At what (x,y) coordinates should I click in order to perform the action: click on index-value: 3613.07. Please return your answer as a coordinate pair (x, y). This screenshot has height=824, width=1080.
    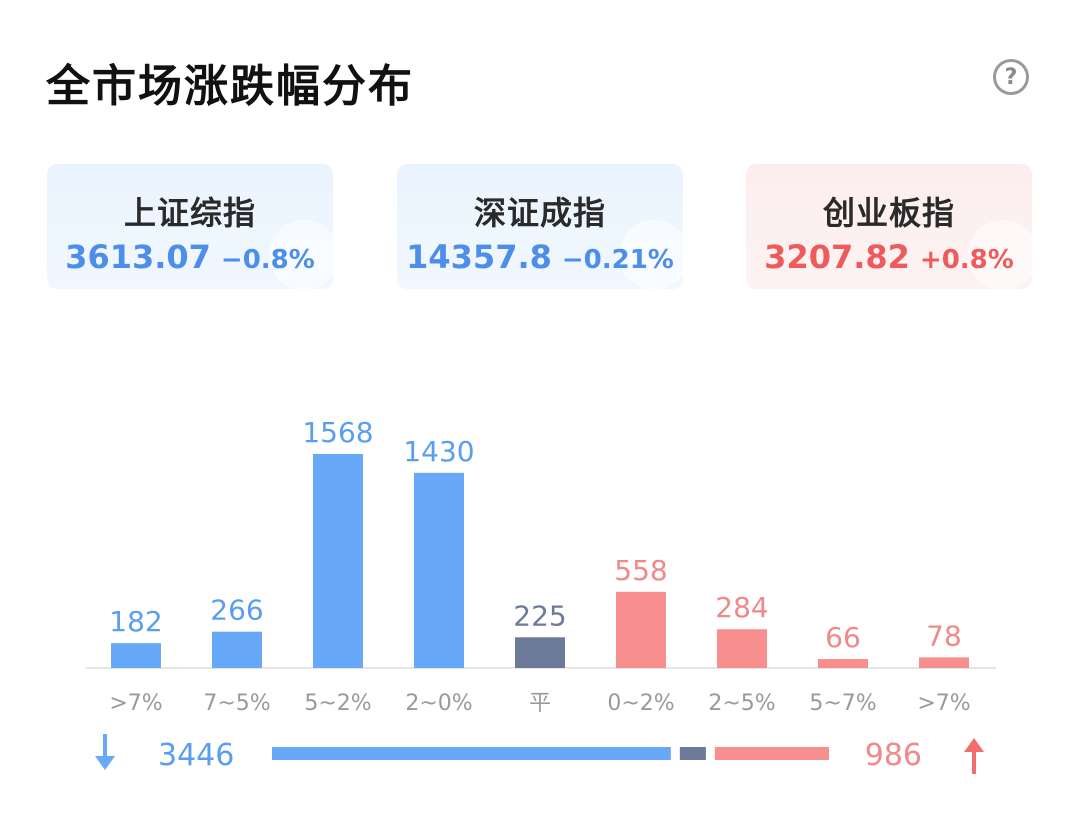
    Looking at the image, I should click on (138, 257).